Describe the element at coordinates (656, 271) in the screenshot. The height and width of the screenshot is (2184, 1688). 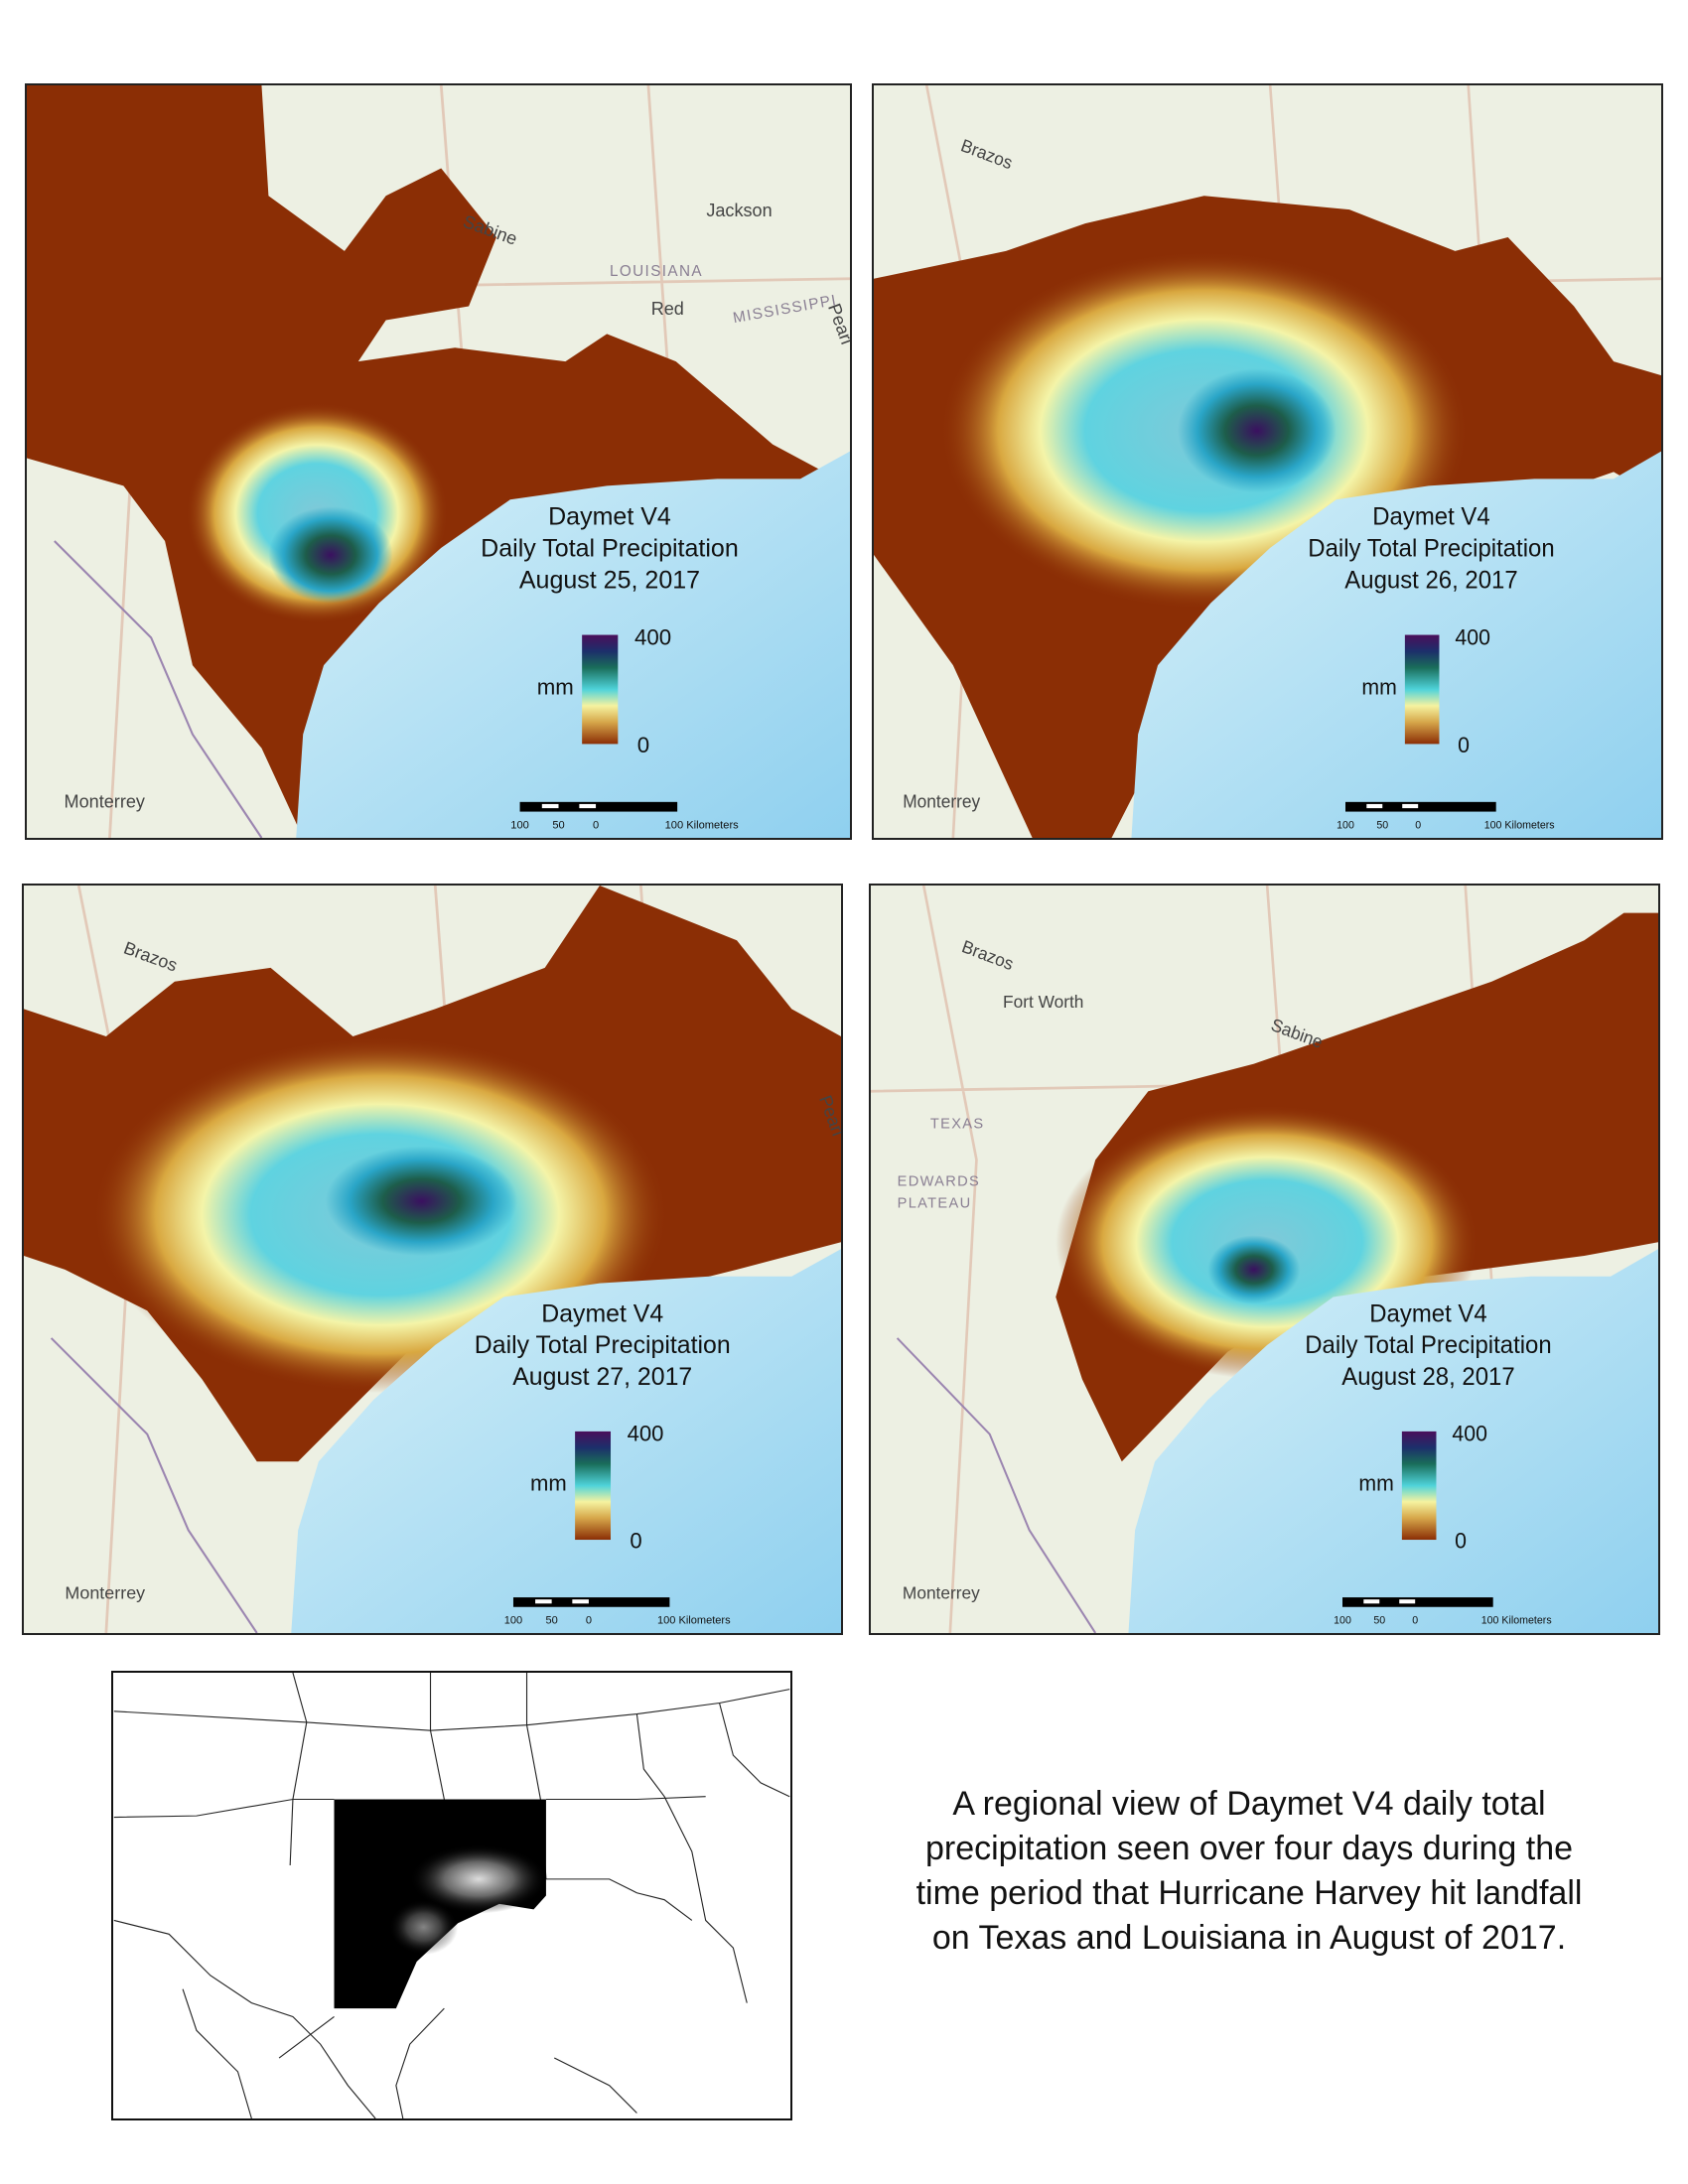
I see `place-label: LOUISIANA` at that location.